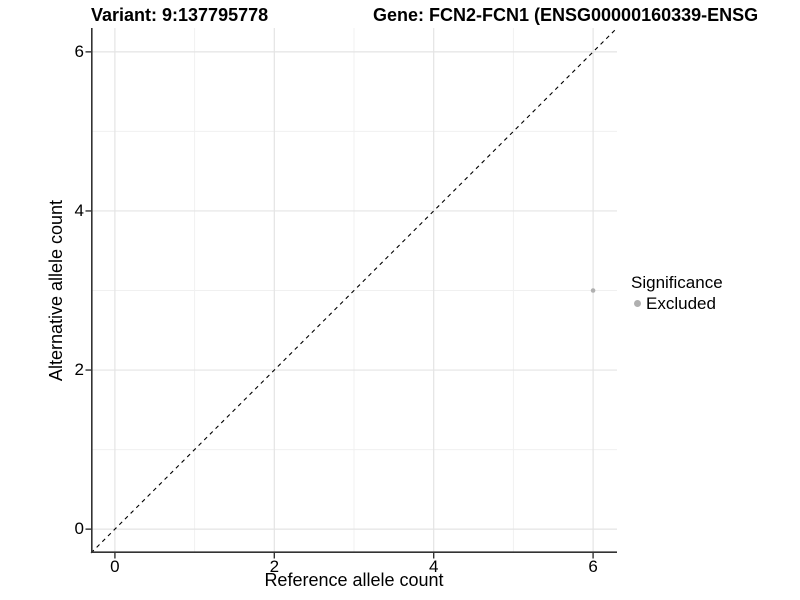 Image resolution: width=800 pixels, height=600 pixels. I want to click on legend-entry-excluded: Excluded, so click(677, 303).